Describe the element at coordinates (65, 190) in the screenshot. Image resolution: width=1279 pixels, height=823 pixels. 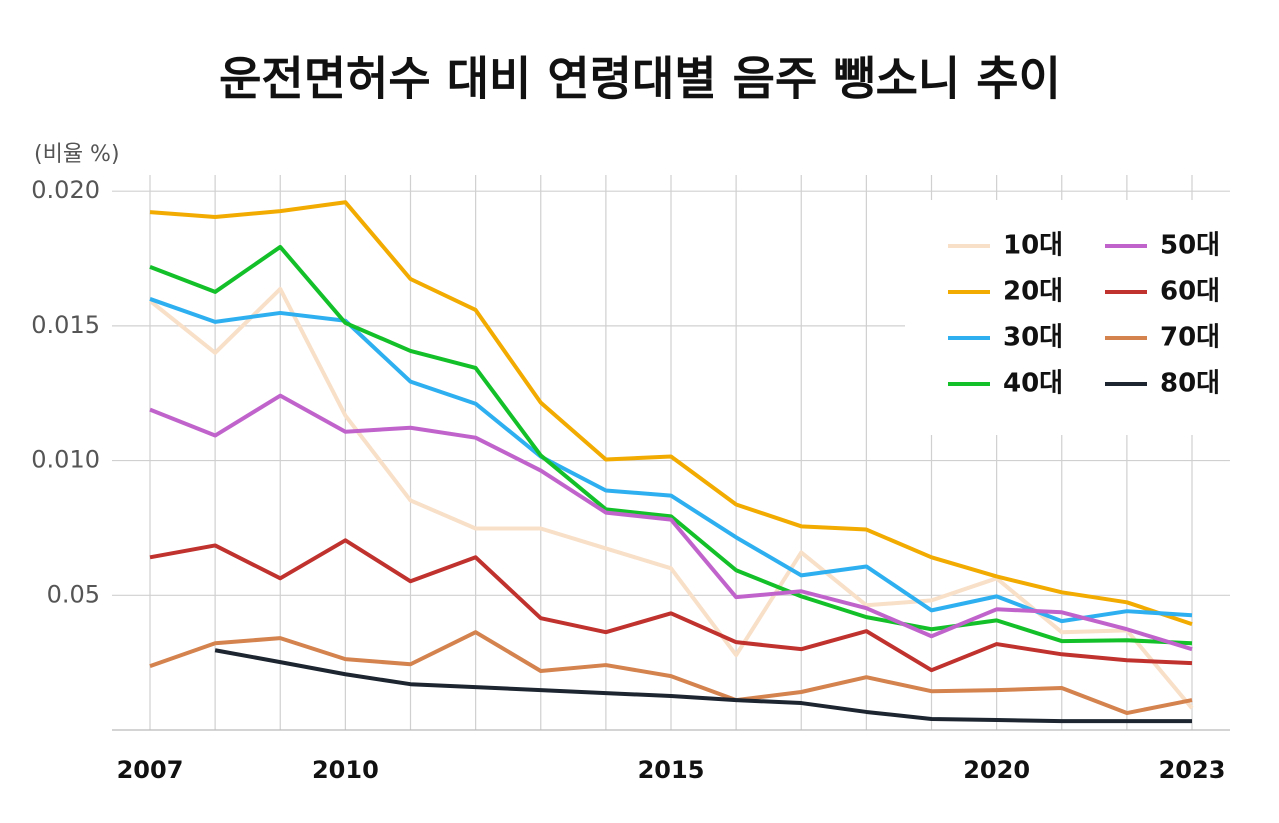
I see `y-tick-label: 0.020` at that location.